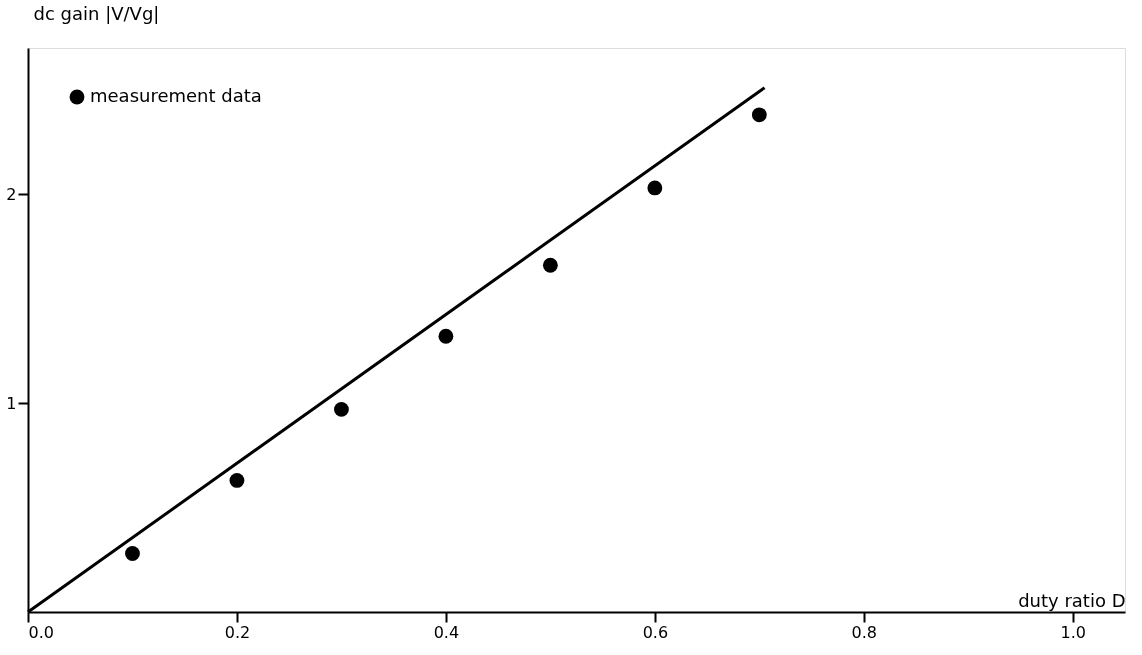 The image size is (1142, 655). I want to click on y-tick-label: 2, so click(11, 194).